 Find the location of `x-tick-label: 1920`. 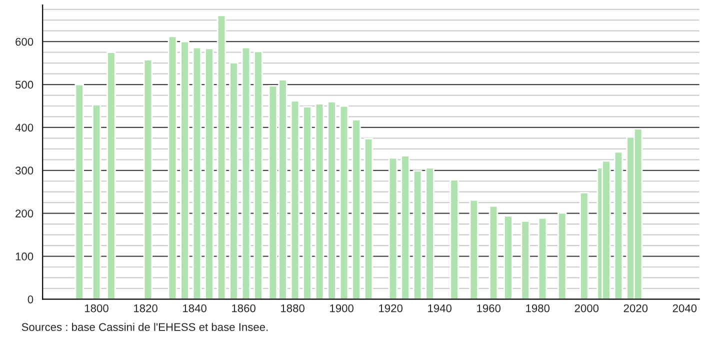

x-tick-label: 1920 is located at coordinates (391, 308).